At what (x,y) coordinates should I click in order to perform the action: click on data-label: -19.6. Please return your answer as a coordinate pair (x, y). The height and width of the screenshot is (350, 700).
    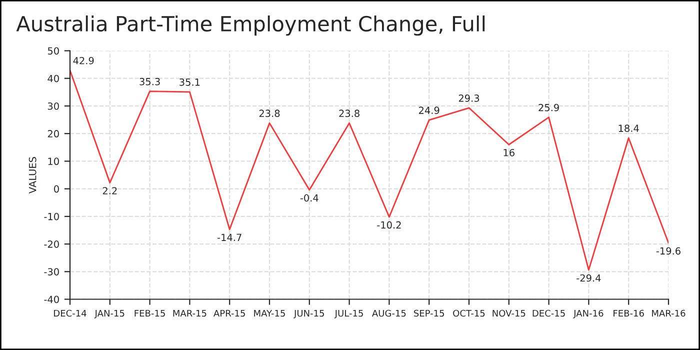
    Looking at the image, I should click on (668, 251).